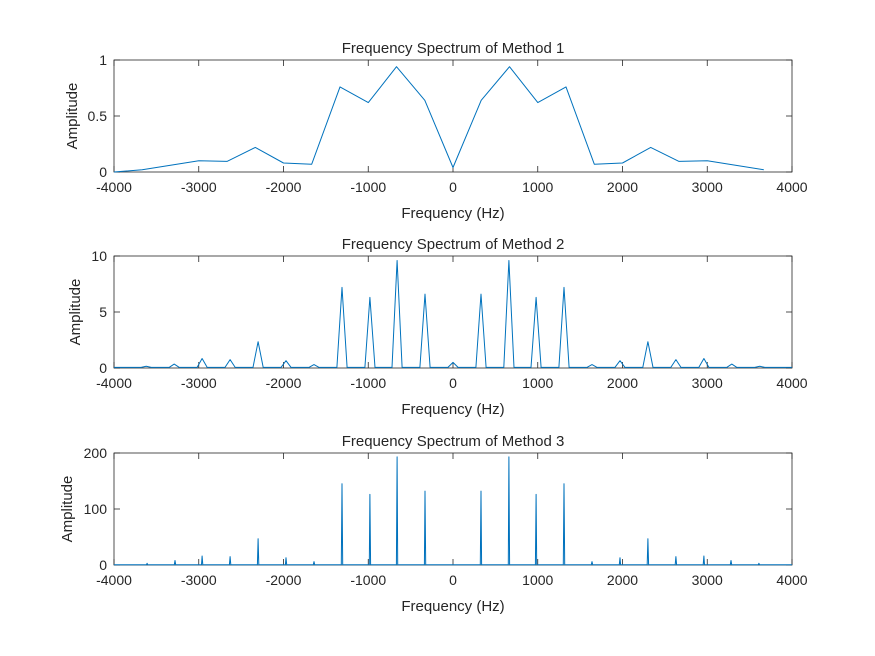 This screenshot has height=656, width=875. What do you see at coordinates (96, 509) in the screenshot?
I see `y-tick-label: 100` at bounding box center [96, 509].